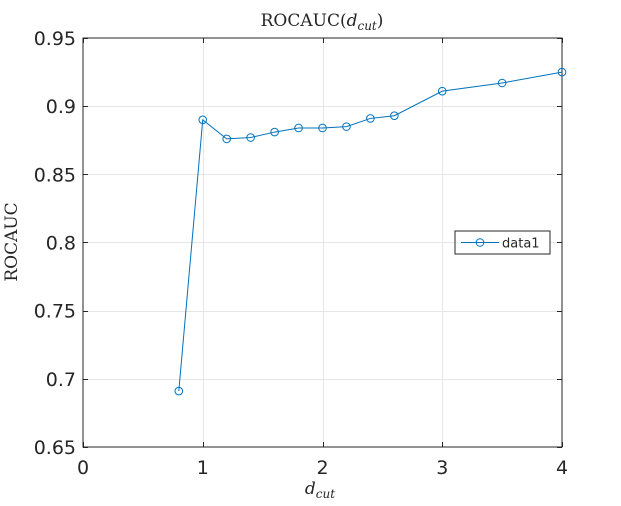 Image resolution: width=621 pixels, height=506 pixels. Describe the element at coordinates (61, 244) in the screenshot. I see `y-tick-label: 0.8` at that location.